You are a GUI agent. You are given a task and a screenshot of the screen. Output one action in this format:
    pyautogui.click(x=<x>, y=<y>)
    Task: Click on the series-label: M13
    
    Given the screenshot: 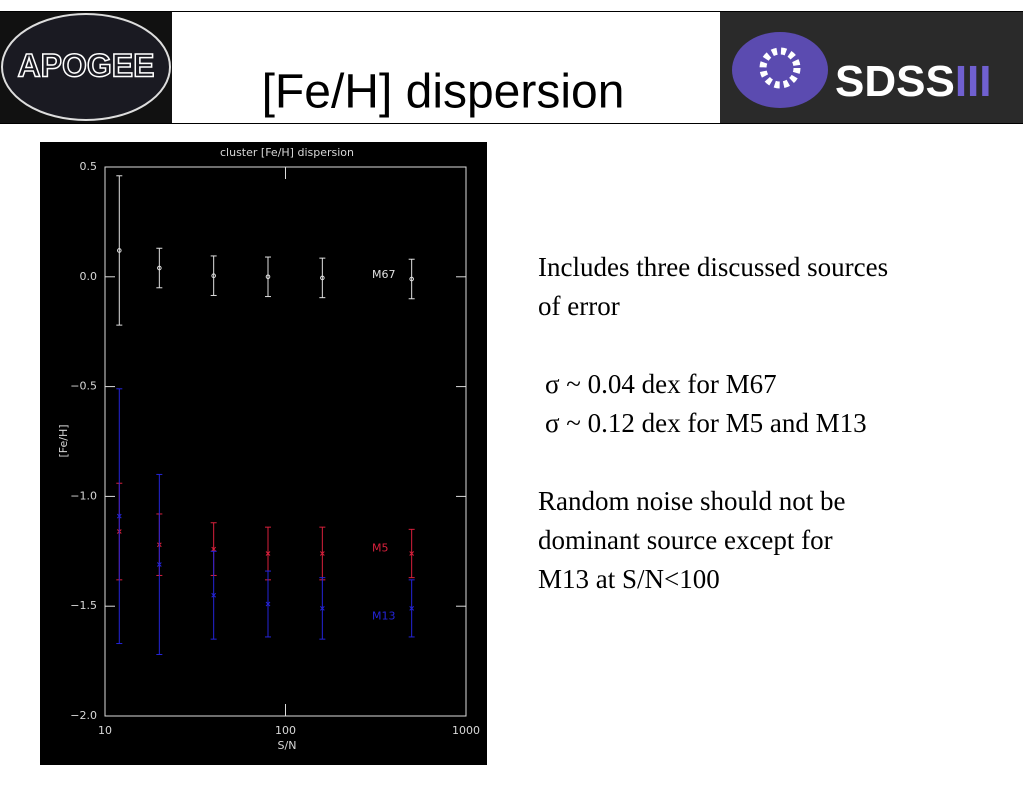 What is the action you would take?
    pyautogui.click(x=384, y=615)
    